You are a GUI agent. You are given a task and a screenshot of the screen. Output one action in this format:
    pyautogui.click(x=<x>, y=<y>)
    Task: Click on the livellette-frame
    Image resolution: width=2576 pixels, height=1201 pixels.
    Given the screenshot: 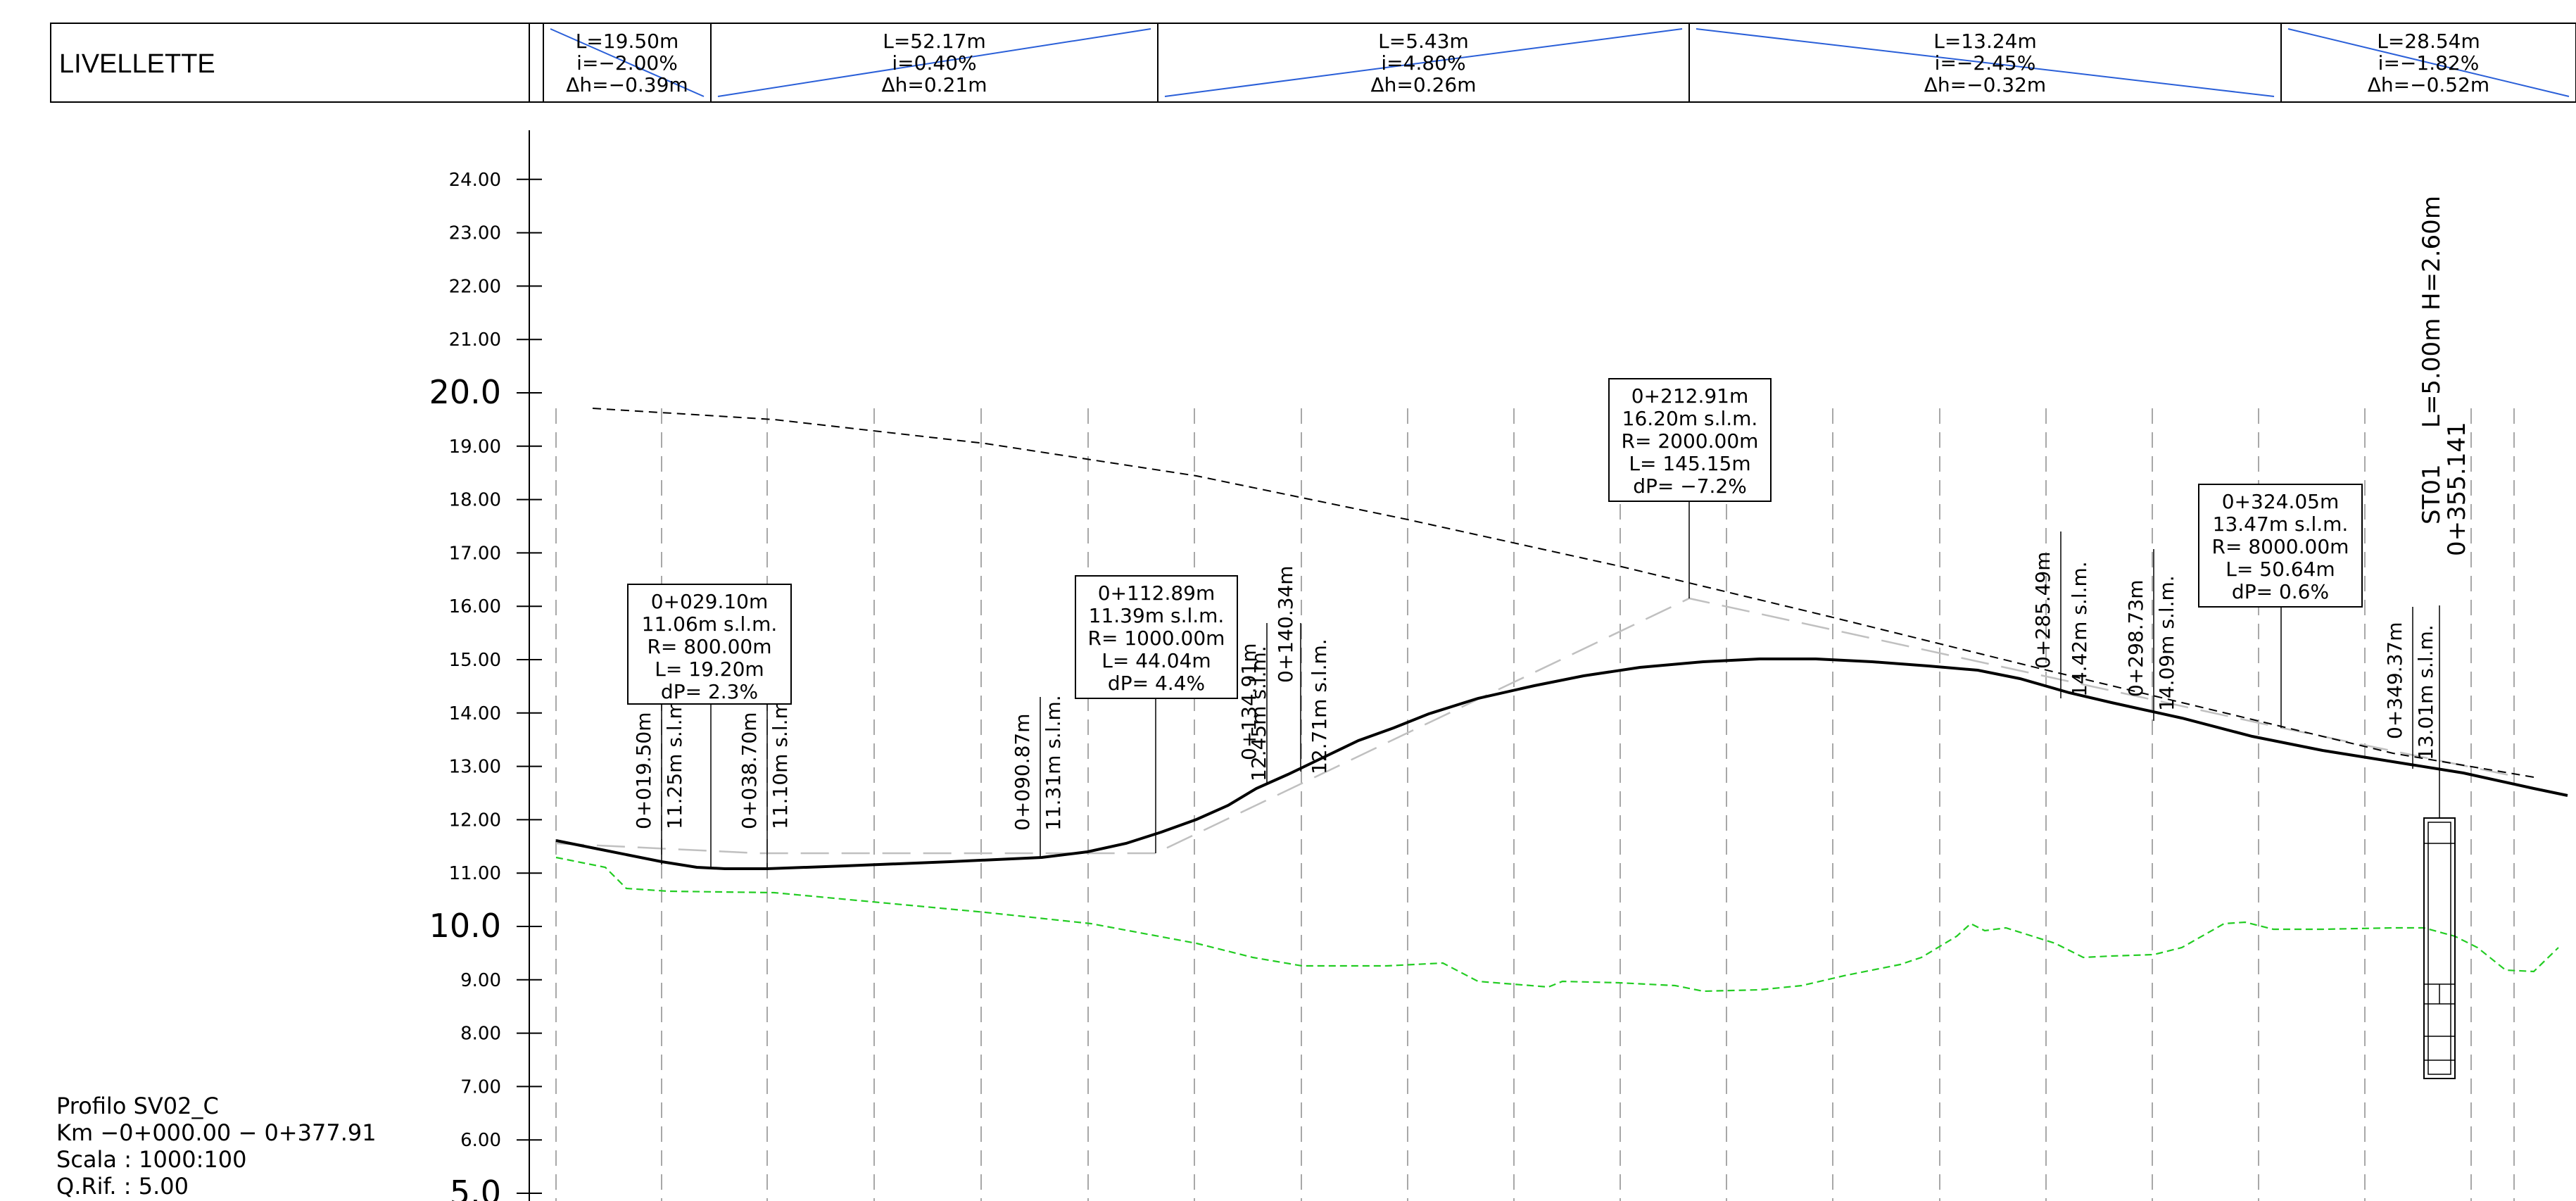 What is the action you would take?
    pyautogui.click(x=1313, y=63)
    